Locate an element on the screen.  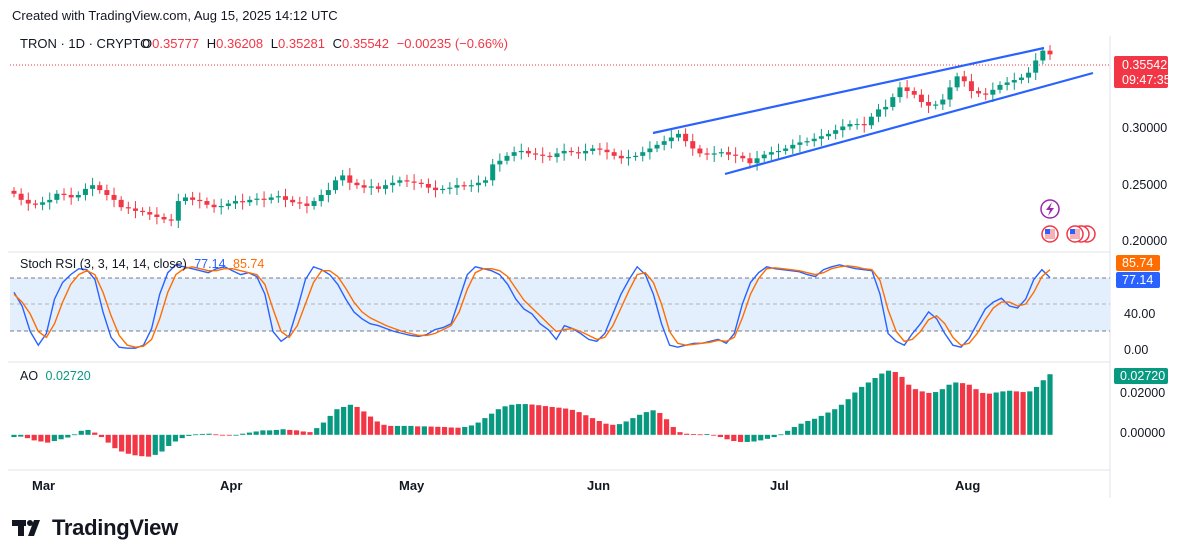
tradingview-brand: TradingView is located at coordinates (95, 528).